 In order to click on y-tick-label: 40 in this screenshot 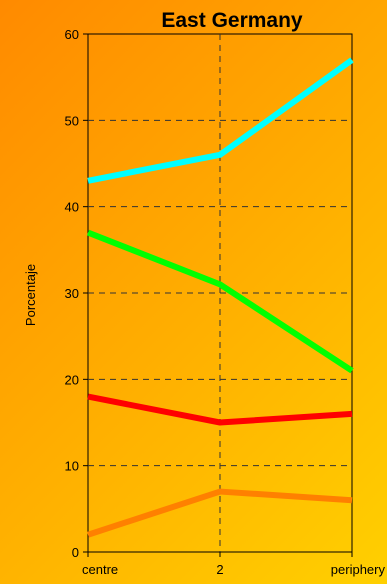, I will do `click(72, 207)`.